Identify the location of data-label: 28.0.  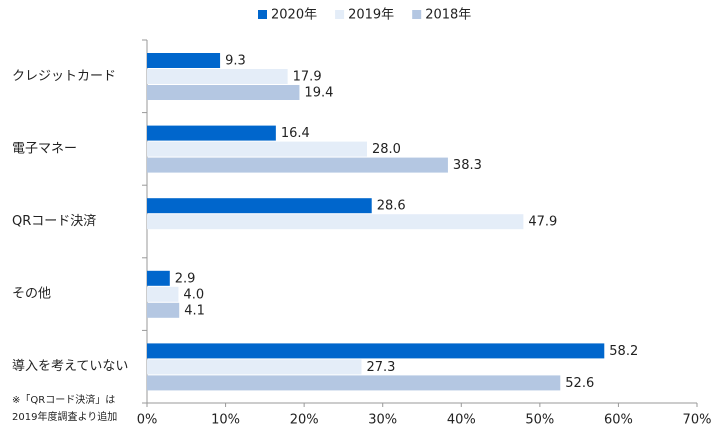
(386, 149).